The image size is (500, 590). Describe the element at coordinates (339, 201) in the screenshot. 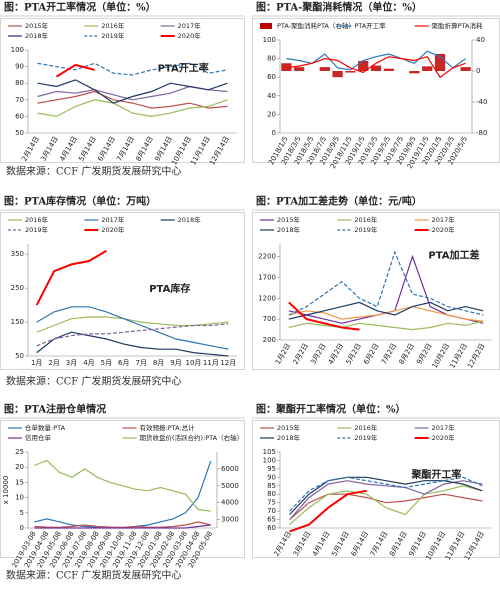

I see `panel-title: 图：PTA加工差走势（单位：元/吨）` at that location.